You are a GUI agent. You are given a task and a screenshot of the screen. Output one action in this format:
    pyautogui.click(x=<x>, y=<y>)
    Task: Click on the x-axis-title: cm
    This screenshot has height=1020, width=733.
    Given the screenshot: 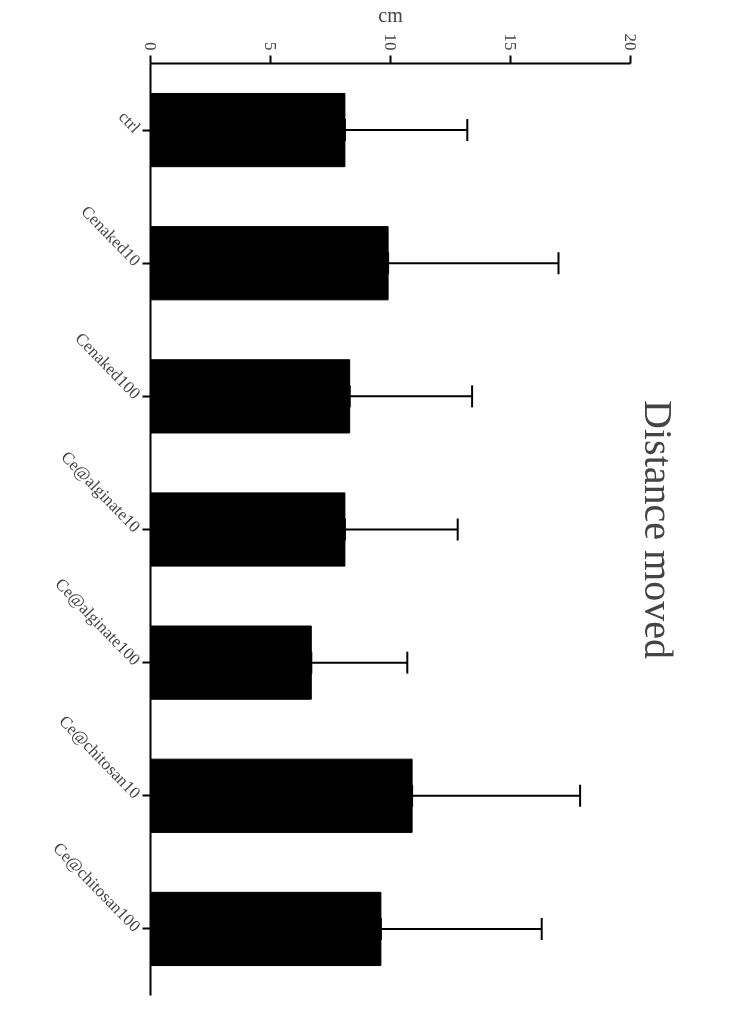 What is the action you would take?
    pyautogui.click(x=391, y=14)
    